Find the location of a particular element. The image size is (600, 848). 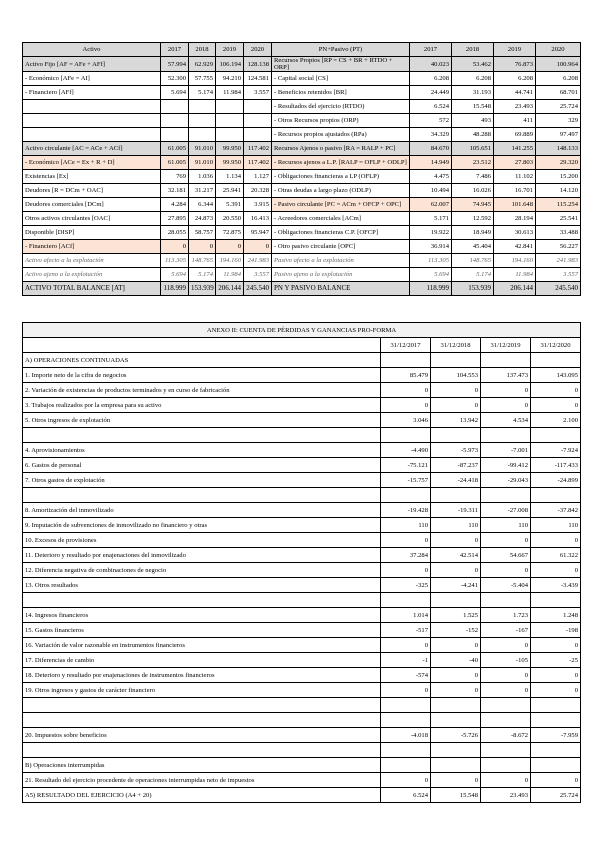

value-cell: -37.842 is located at coordinates (555, 510).